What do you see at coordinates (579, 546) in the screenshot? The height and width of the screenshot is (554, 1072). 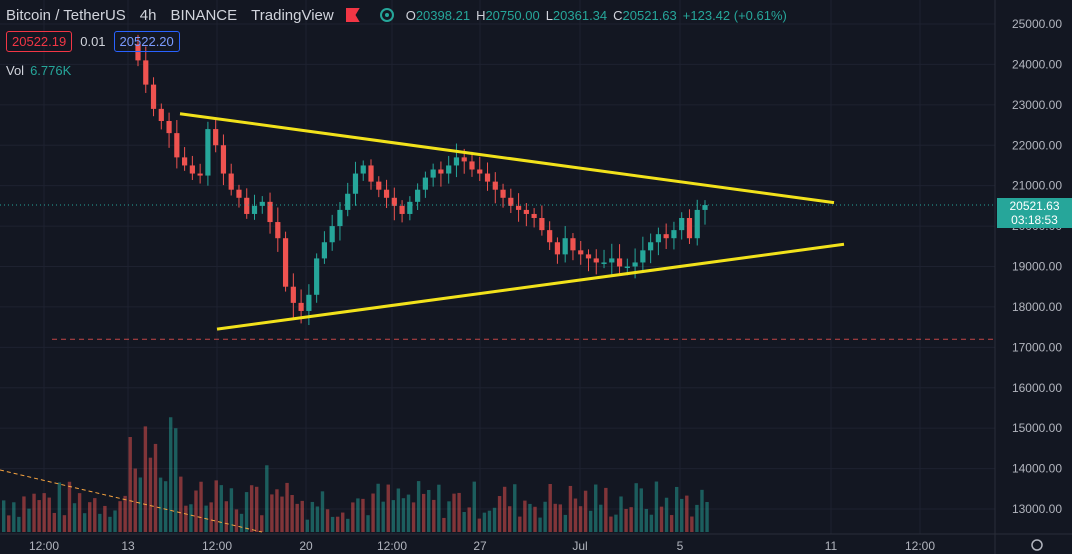 I see `x-tick-label: Jul` at bounding box center [579, 546].